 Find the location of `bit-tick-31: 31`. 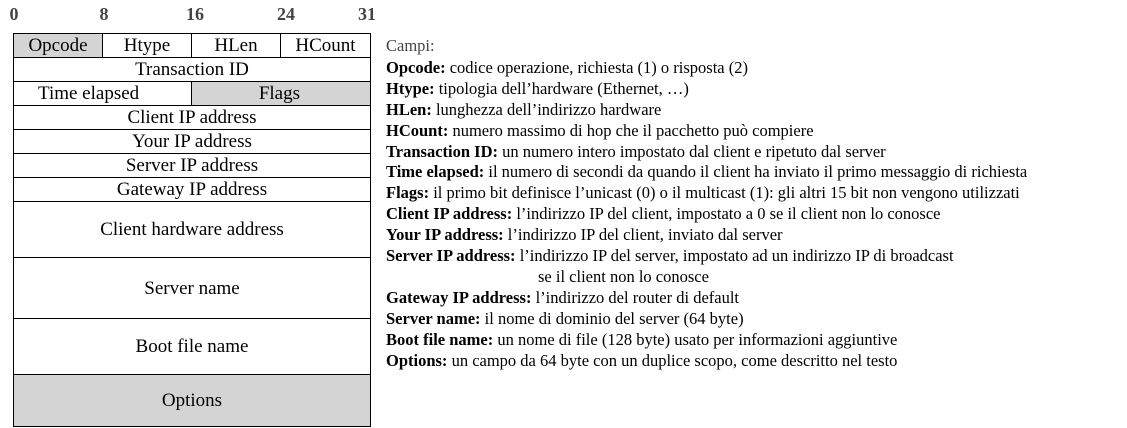

bit-tick-31: 31 is located at coordinates (367, 14).